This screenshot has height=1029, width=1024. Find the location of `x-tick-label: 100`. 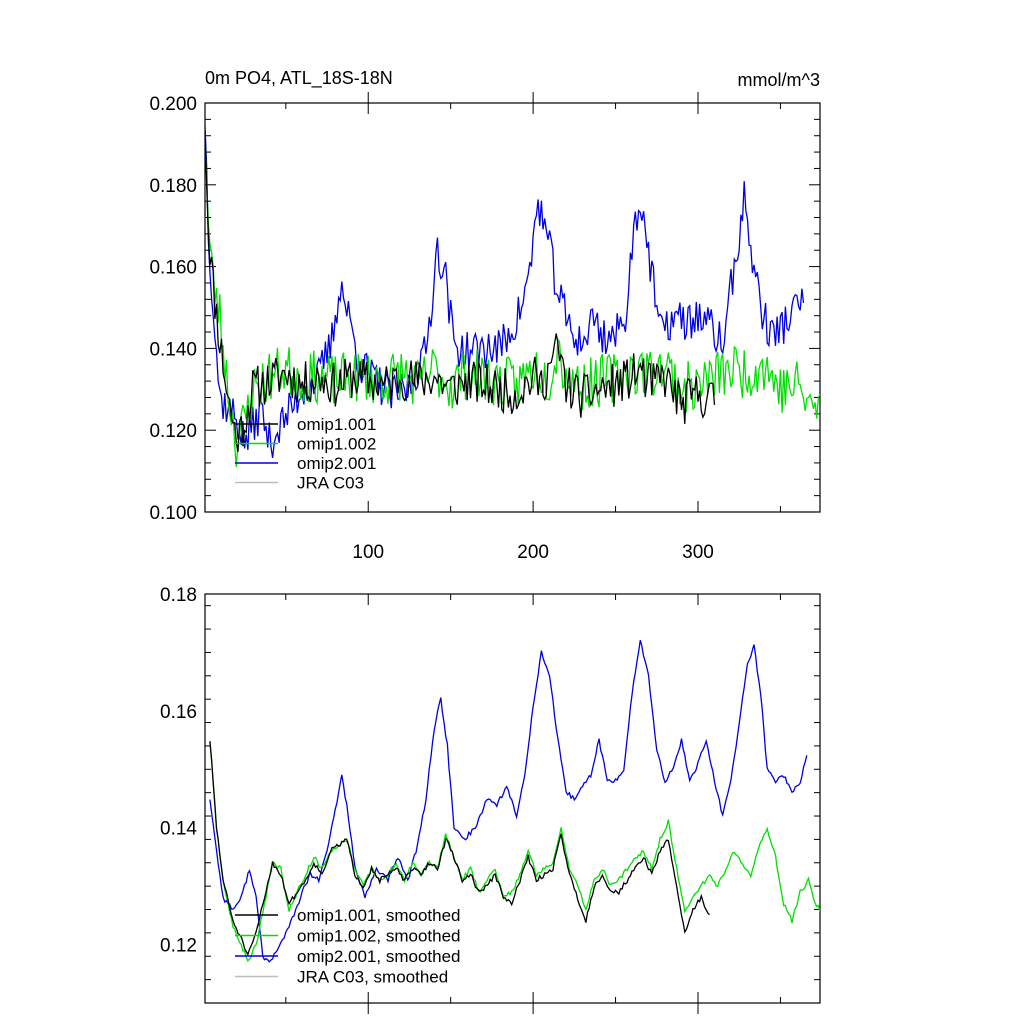

x-tick-label: 100 is located at coordinates (368, 552).